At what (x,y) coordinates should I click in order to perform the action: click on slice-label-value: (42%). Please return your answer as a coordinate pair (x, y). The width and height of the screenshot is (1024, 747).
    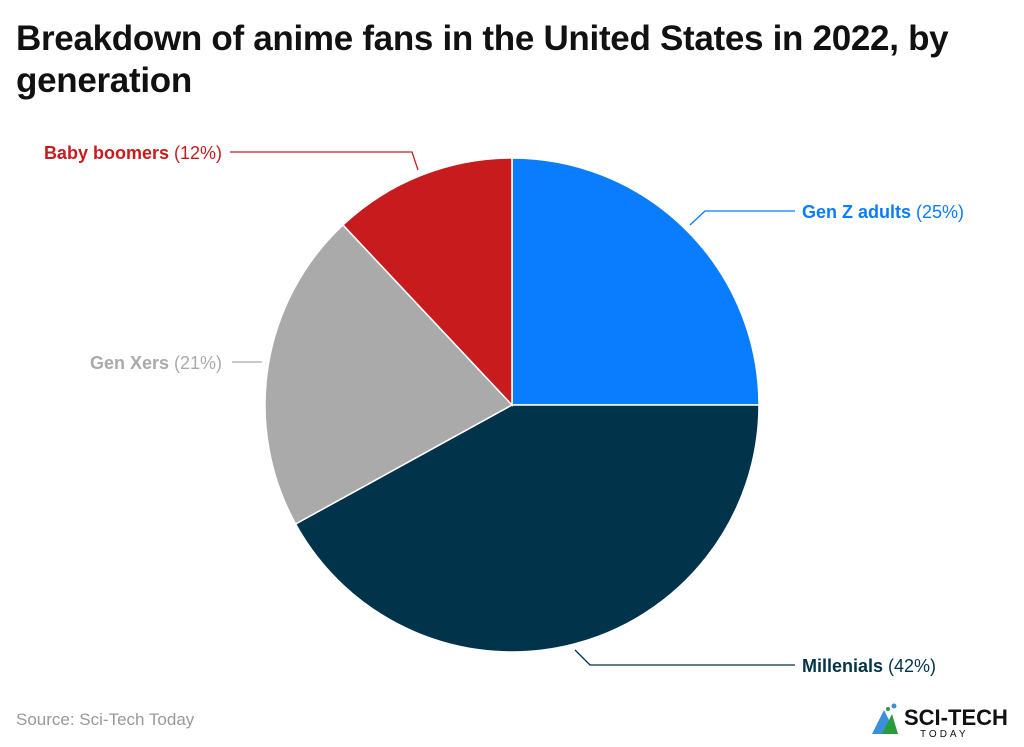
    Looking at the image, I should click on (909, 666).